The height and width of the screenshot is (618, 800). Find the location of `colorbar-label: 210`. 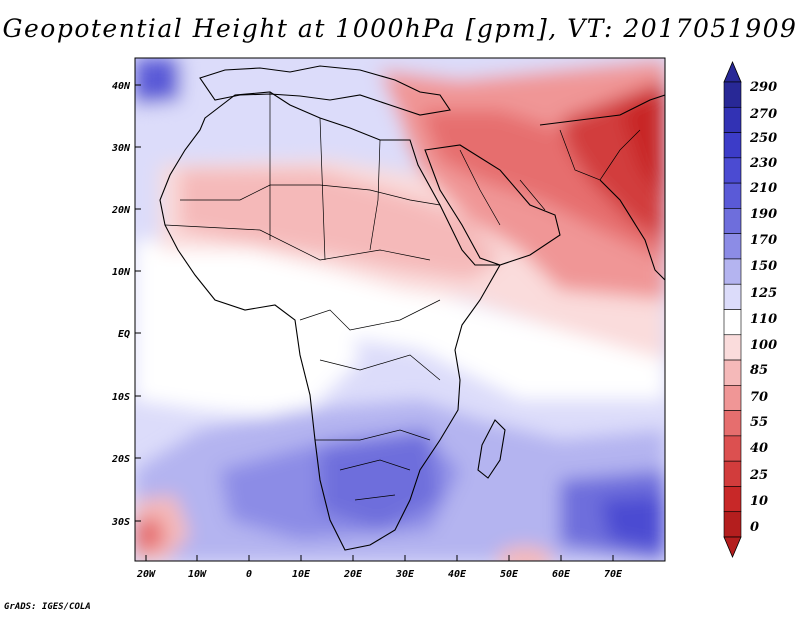

colorbar-label: 210 is located at coordinates (763, 188).